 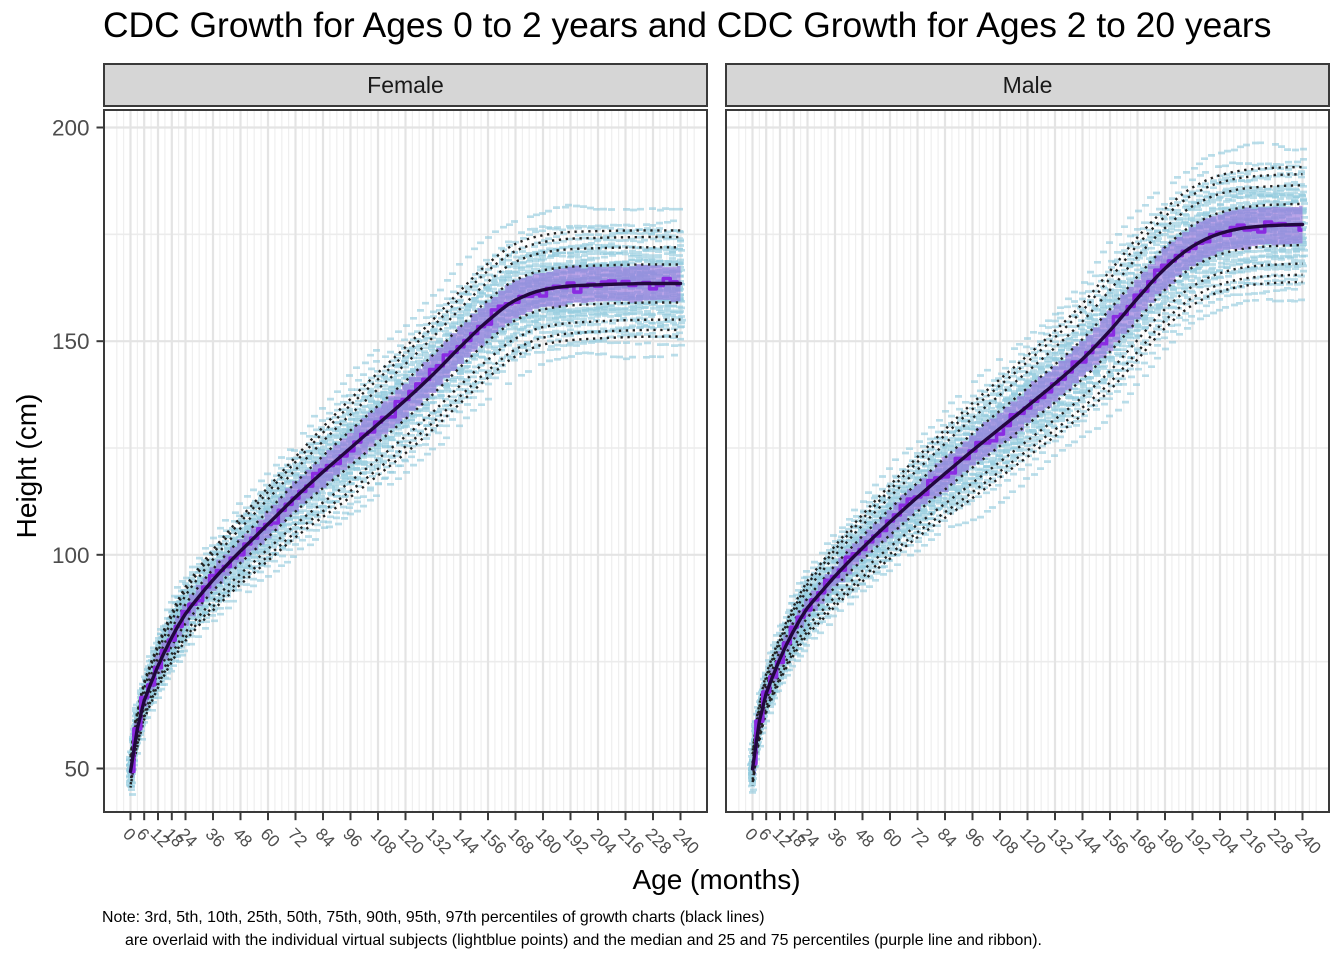 I want to click on svg-text: 50, so click(x=76, y=769).